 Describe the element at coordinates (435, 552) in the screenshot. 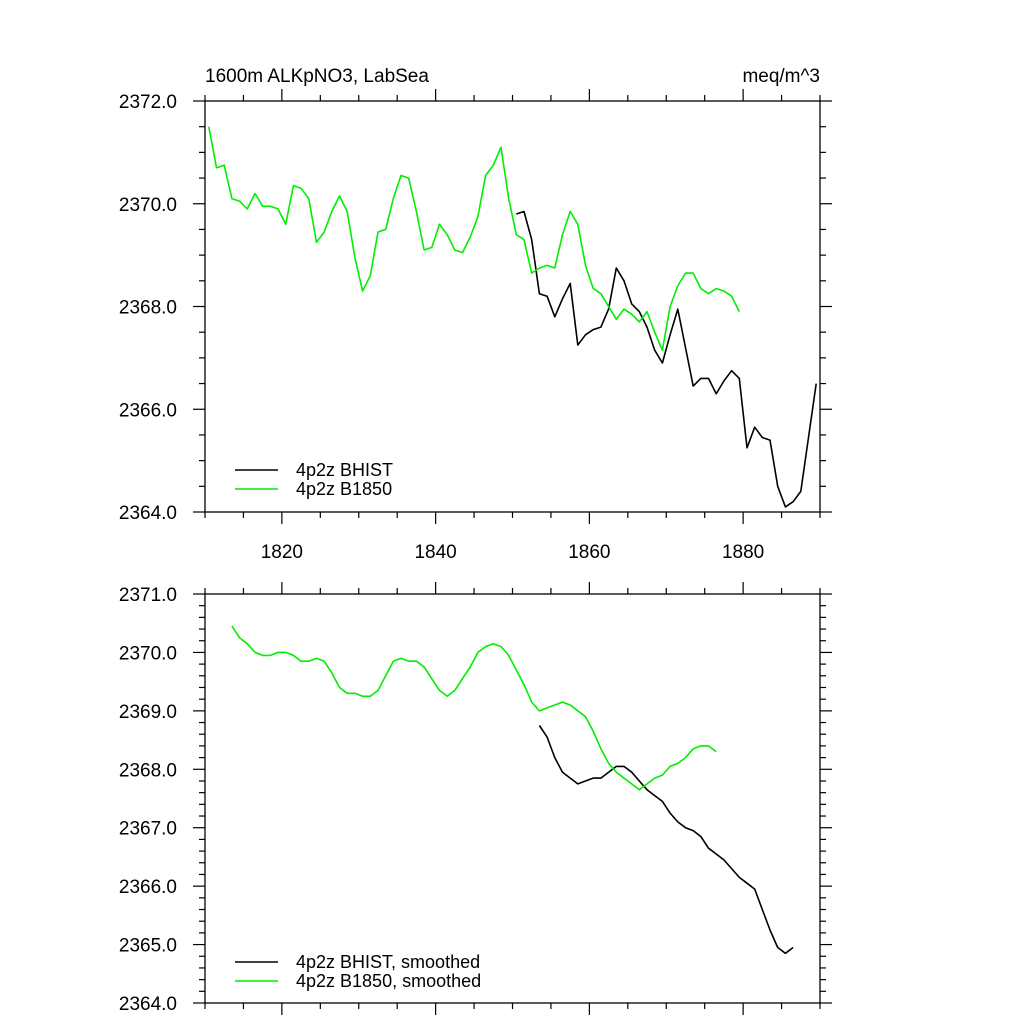

I see `x-tick-label: 1840` at that location.